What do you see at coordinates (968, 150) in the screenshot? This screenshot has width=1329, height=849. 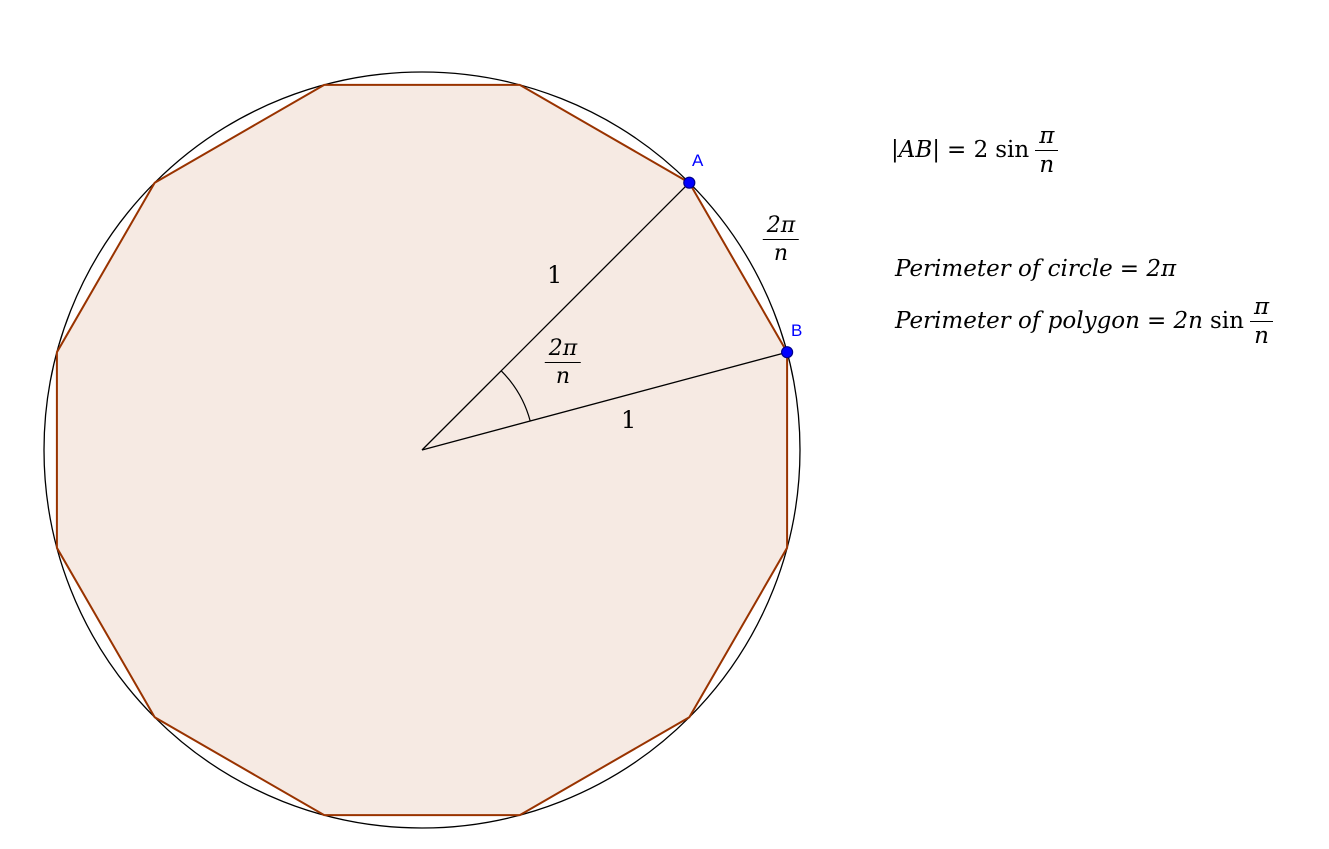 I see `chord-equals: = 2` at bounding box center [968, 150].